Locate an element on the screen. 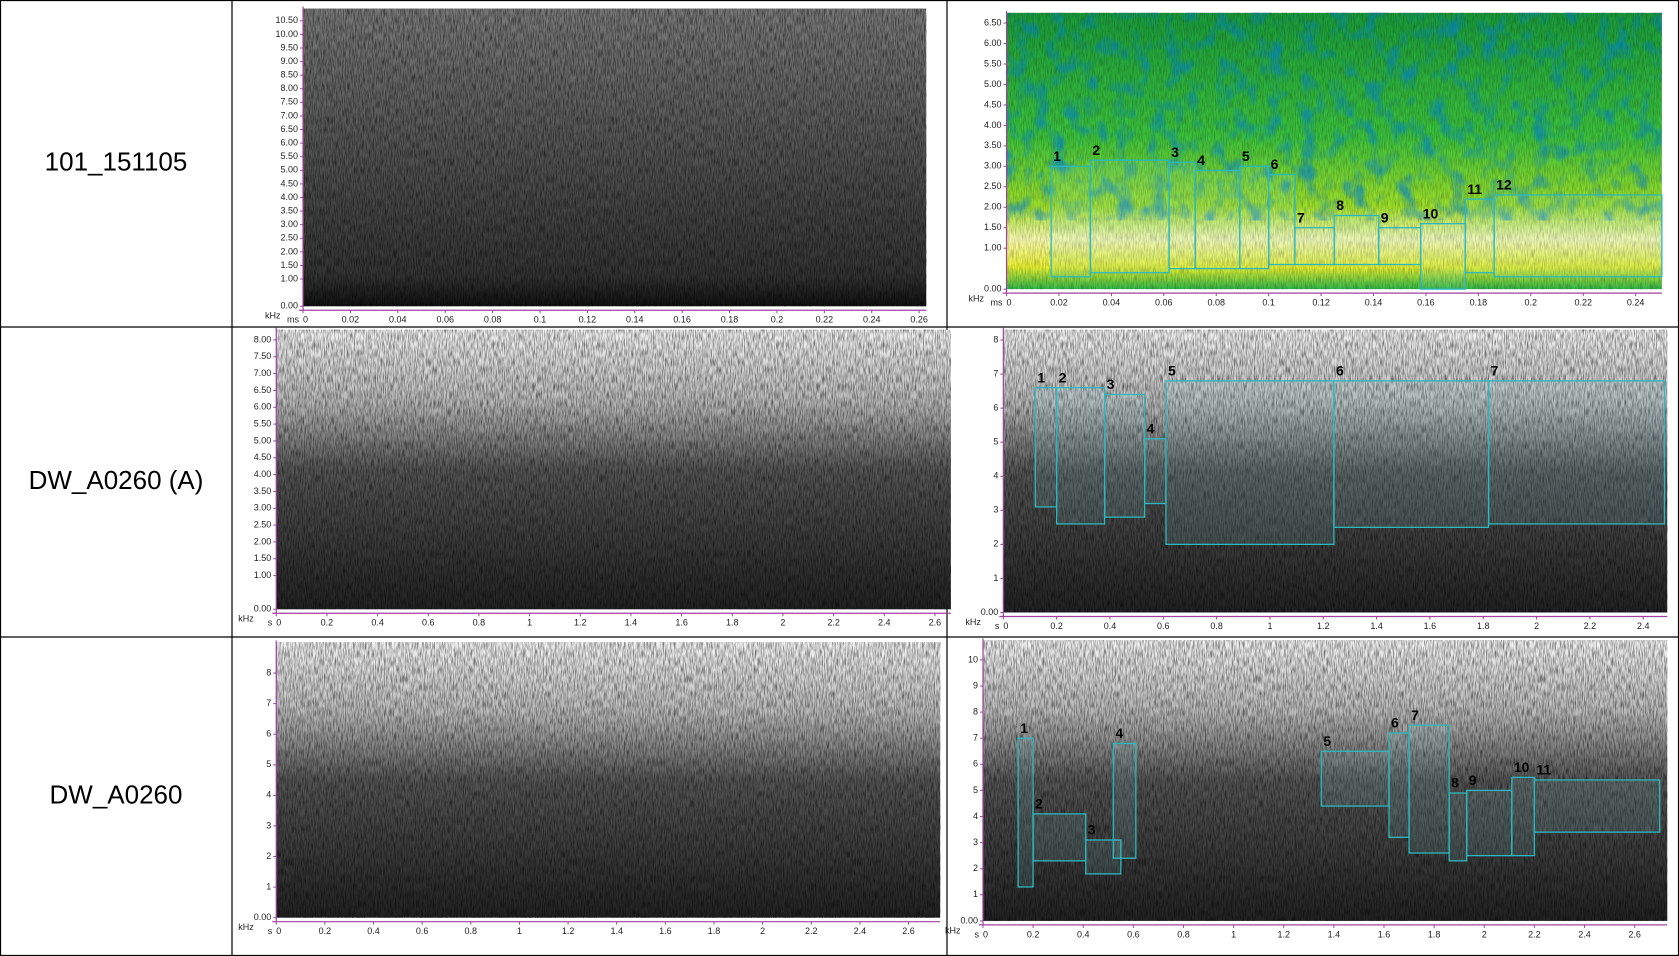  x-tick-label: 2 is located at coordinates (1484, 934).